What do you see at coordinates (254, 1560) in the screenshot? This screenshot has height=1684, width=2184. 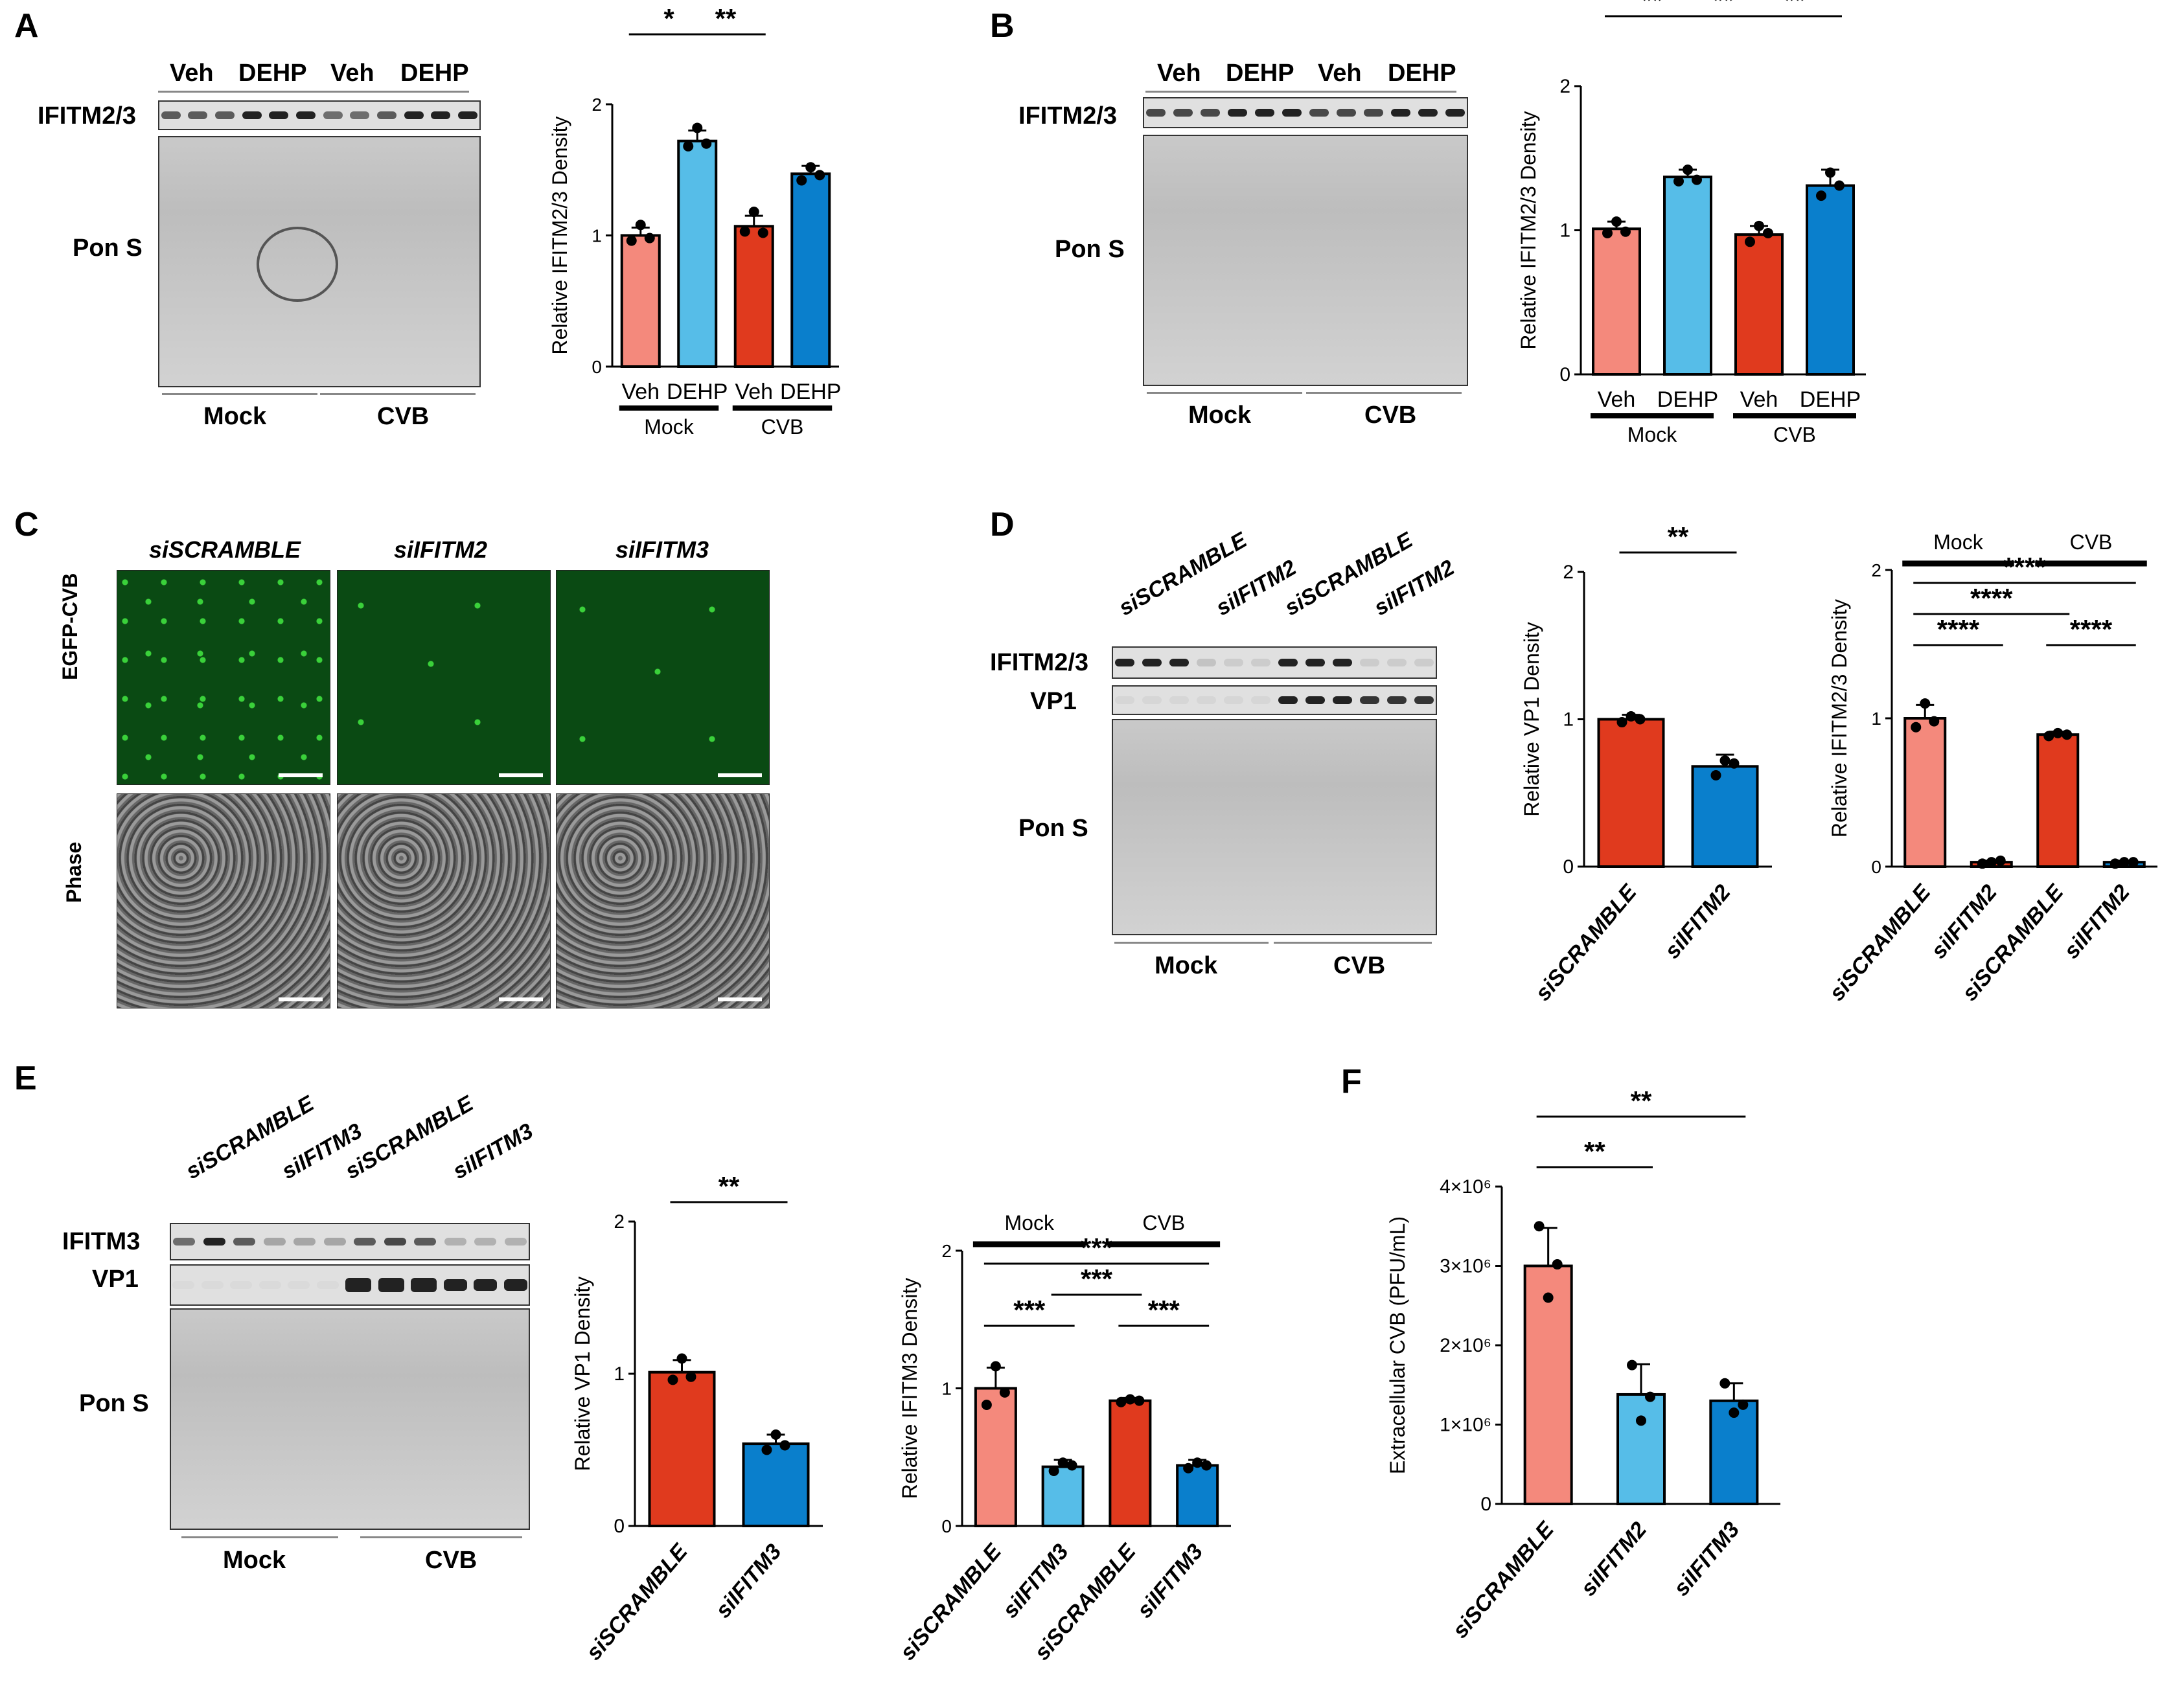 I see `group-label-mock: Mock` at bounding box center [254, 1560].